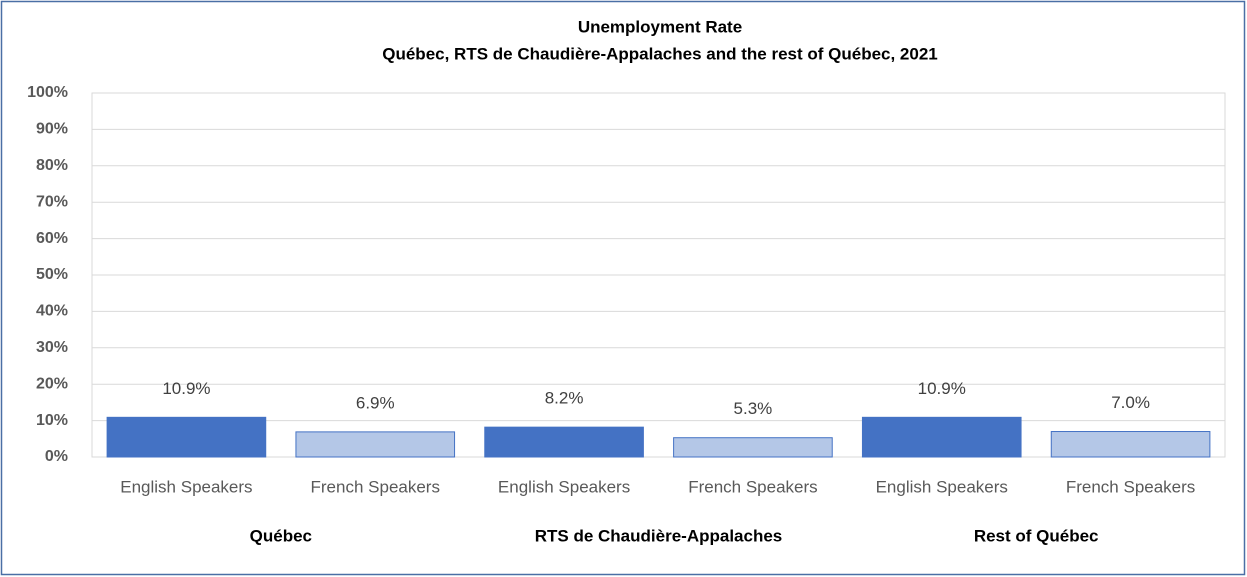 The height and width of the screenshot is (577, 1247). What do you see at coordinates (52, 274) in the screenshot?
I see `y-tick-label: 50%` at bounding box center [52, 274].